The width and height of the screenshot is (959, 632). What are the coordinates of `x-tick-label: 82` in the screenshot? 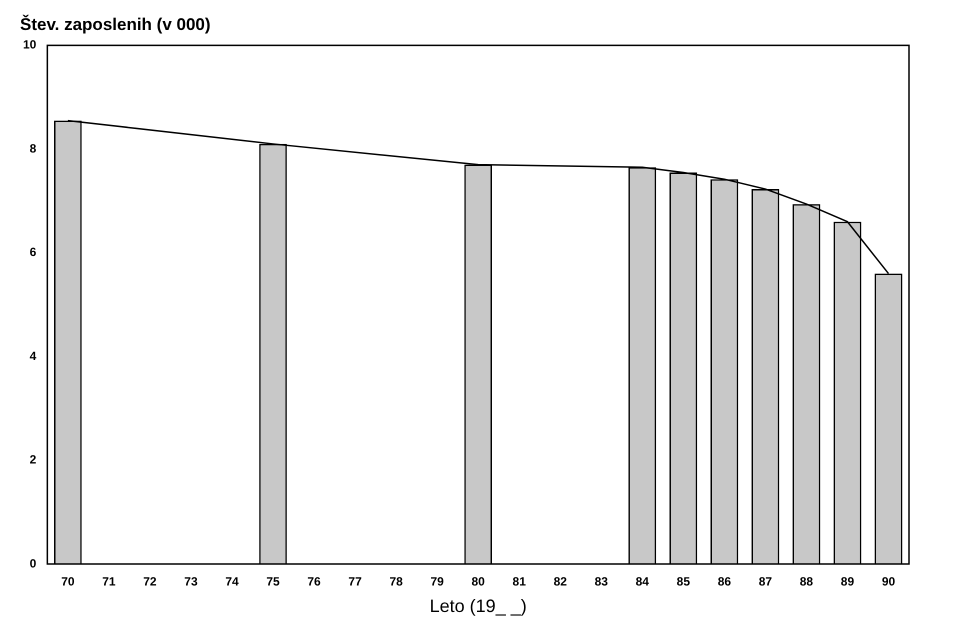 It's located at (561, 581).